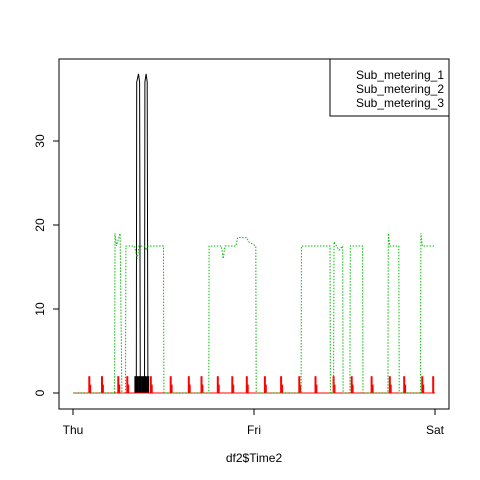 The width and height of the screenshot is (480, 480). What do you see at coordinates (435, 430) in the screenshot?
I see `x-tick-label: Sat` at bounding box center [435, 430].